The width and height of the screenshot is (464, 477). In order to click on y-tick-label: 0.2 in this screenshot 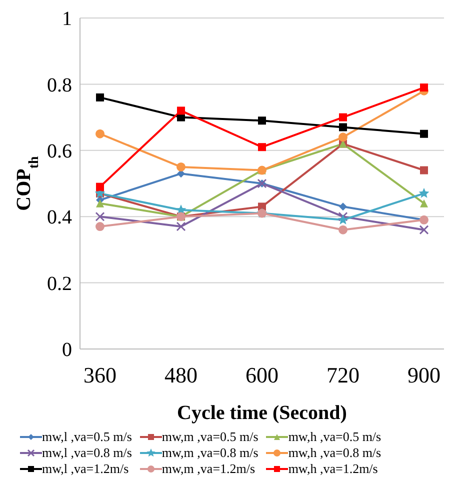, I will do `click(59, 283)`.